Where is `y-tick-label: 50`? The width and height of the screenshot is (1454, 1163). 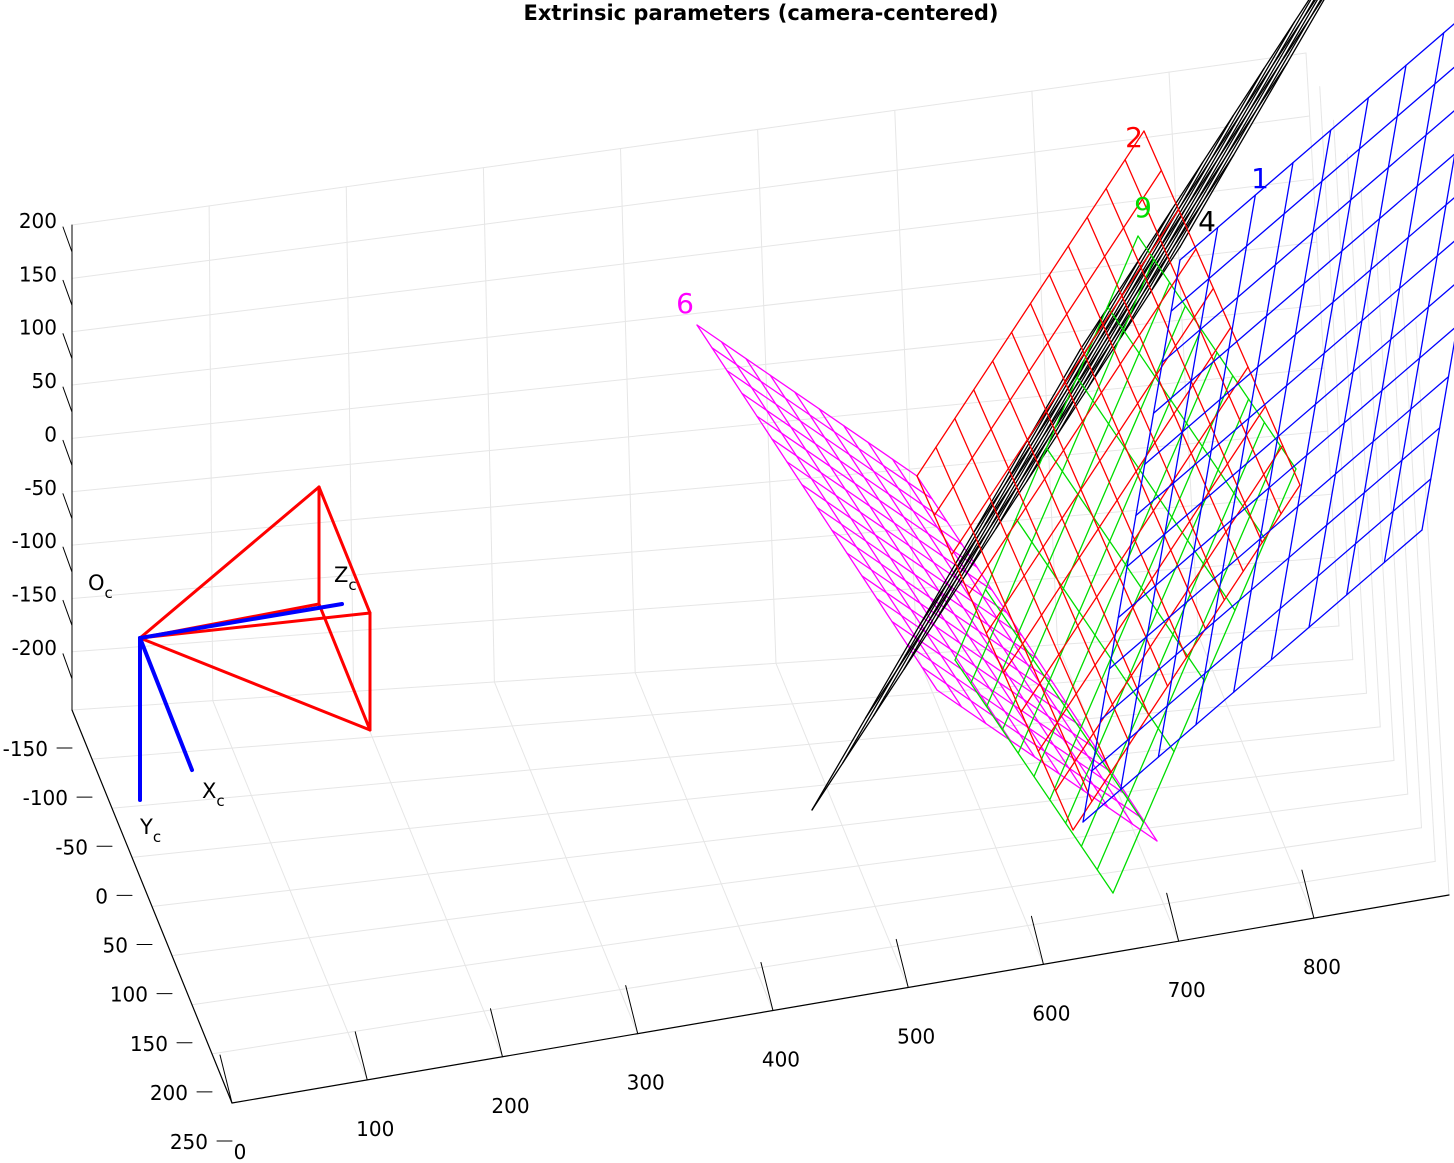 y-tick-label: 50 is located at coordinates (115, 946).